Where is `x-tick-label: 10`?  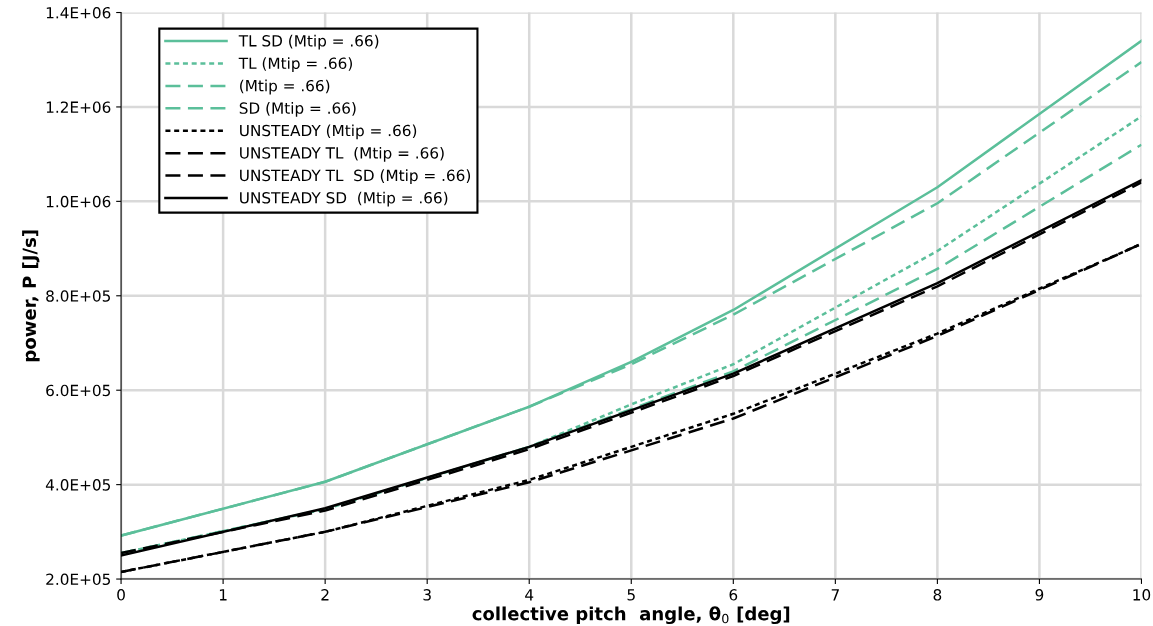
x-tick-label: 10 is located at coordinates (1142, 595).